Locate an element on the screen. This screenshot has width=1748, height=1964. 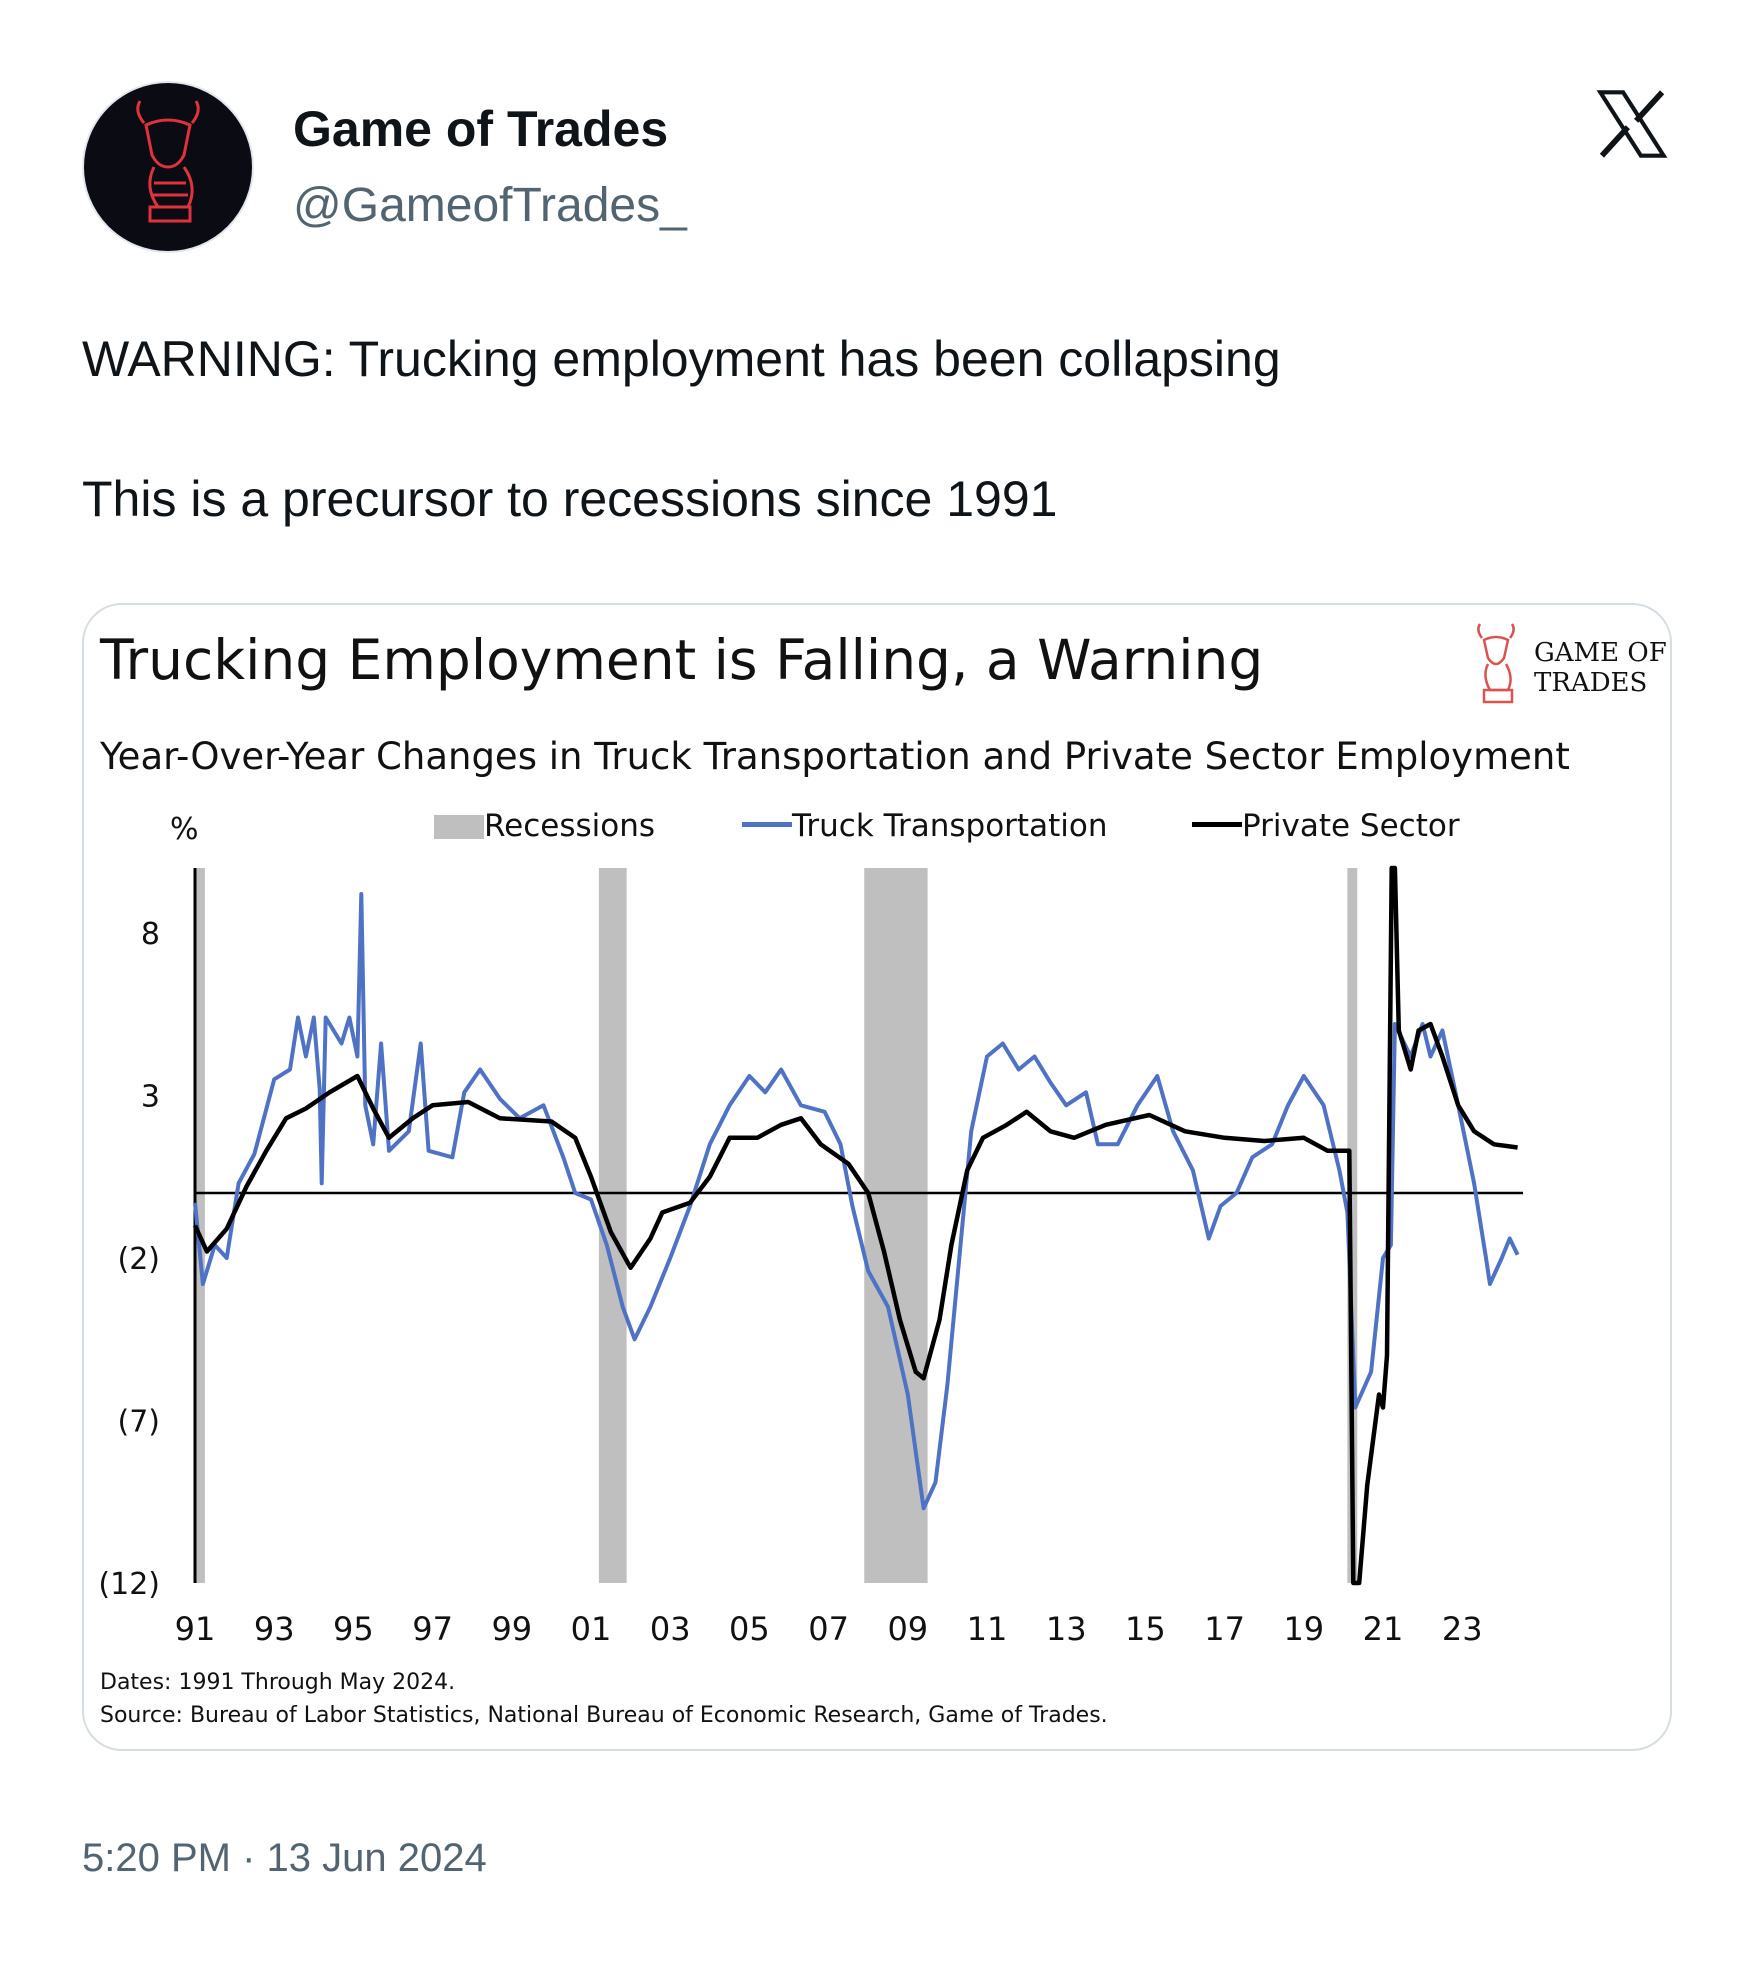
x-tick-label: 19 is located at coordinates (1303, 1629).